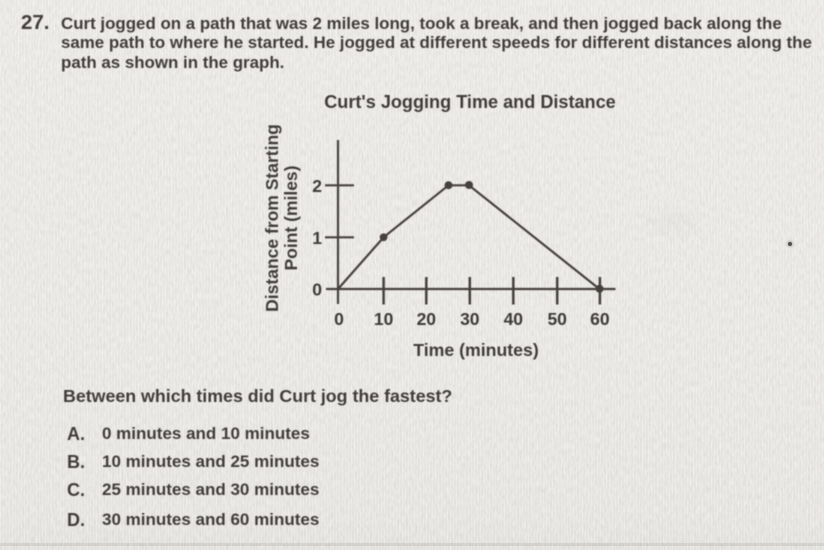  Describe the element at coordinates (514, 319) in the screenshot. I see `svg-text: 40` at that location.